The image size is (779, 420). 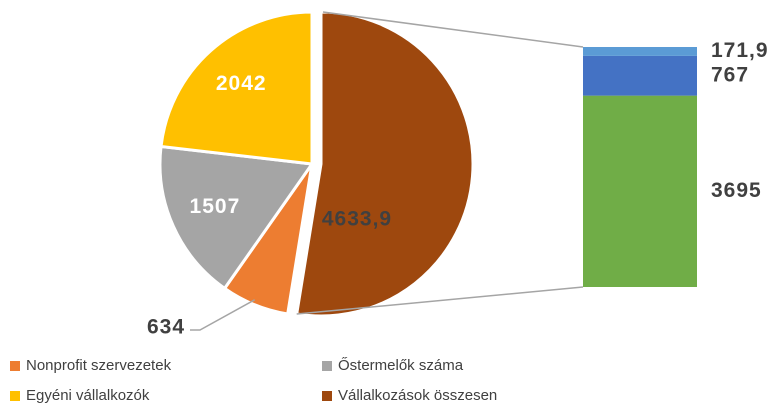 I want to click on data-label: 767, so click(x=730, y=74).